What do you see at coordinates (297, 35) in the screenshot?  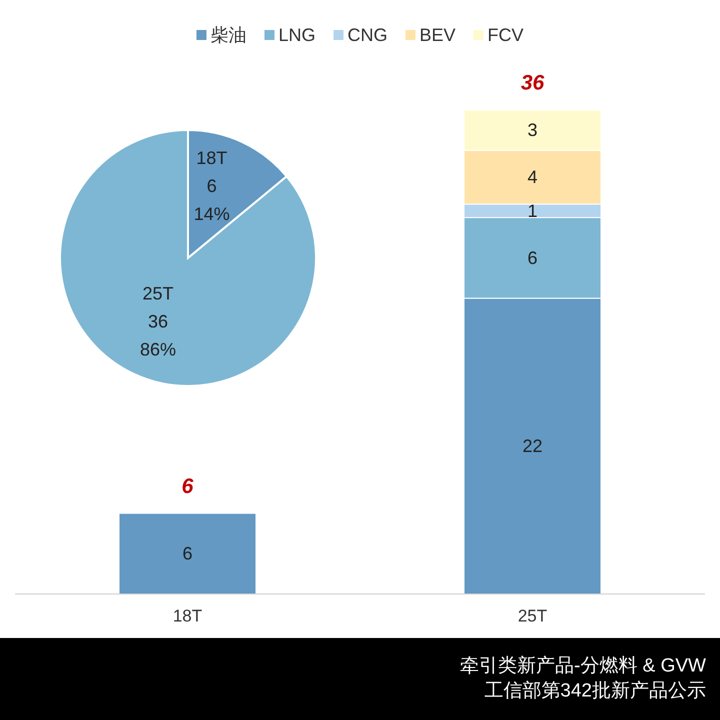 I see `legend-label: LNG` at bounding box center [297, 35].